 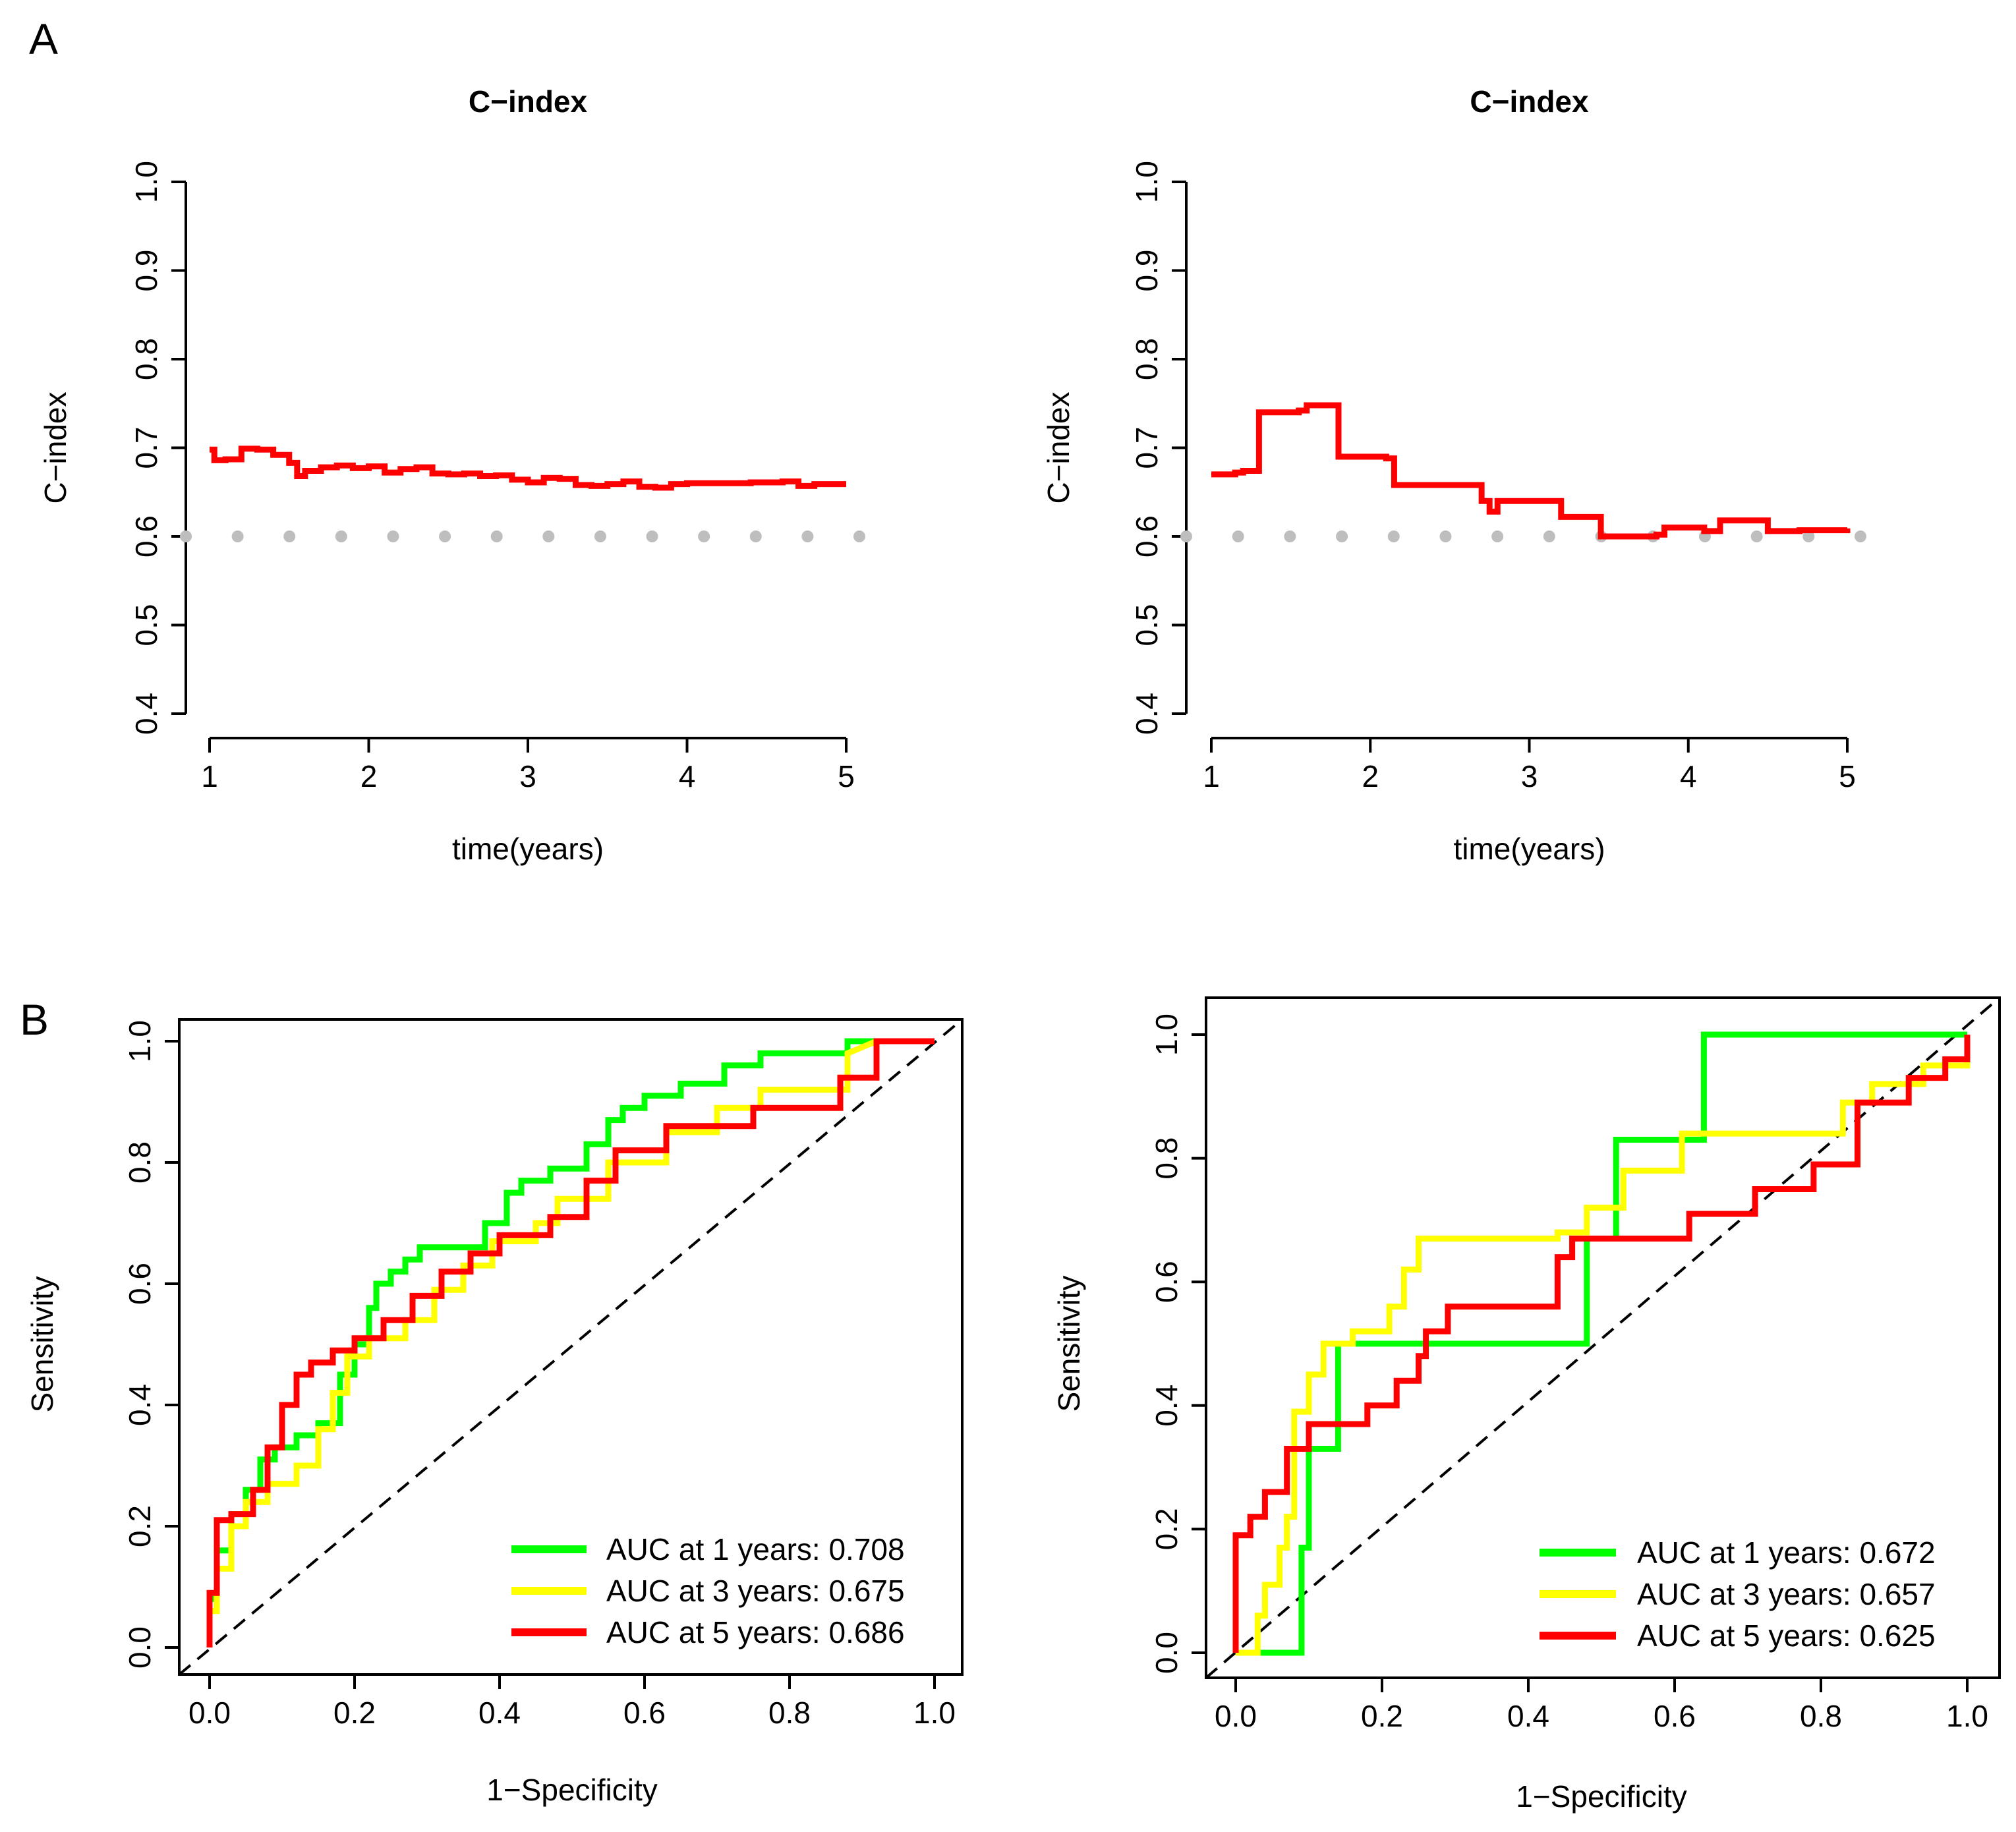 I want to click on legend-label: AUC at 3 years: 0.675, so click(x=756, y=1591).